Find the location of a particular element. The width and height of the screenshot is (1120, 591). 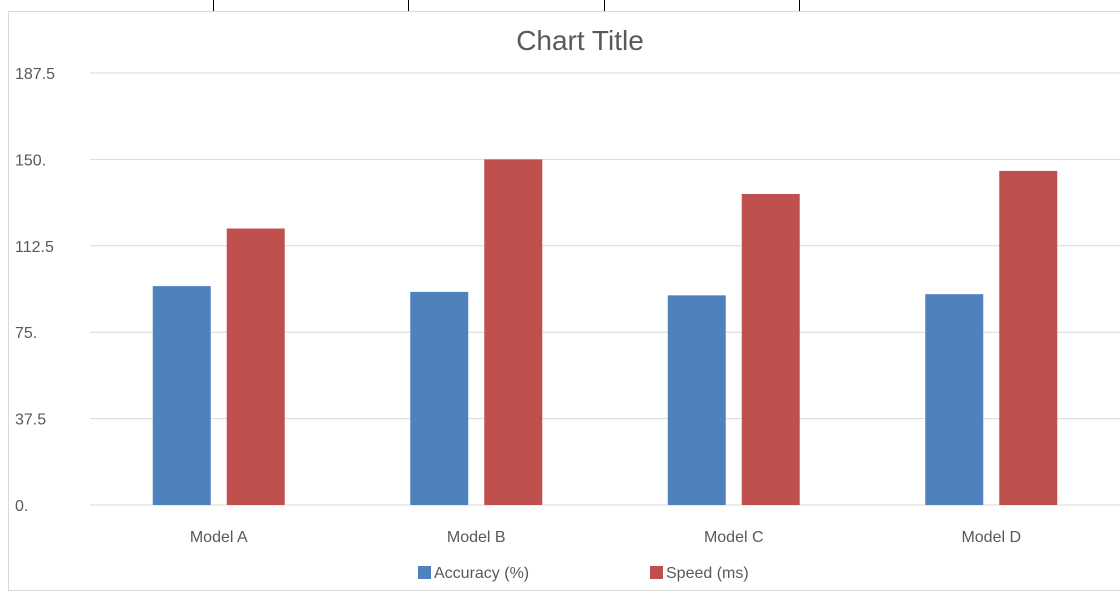

x-tick-label: Model A is located at coordinates (219, 537).